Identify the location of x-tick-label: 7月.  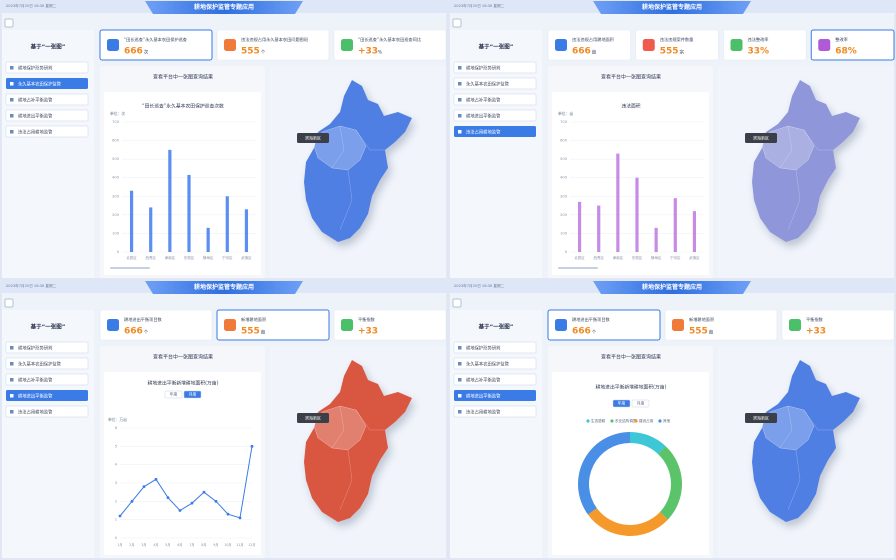
(191, 545).